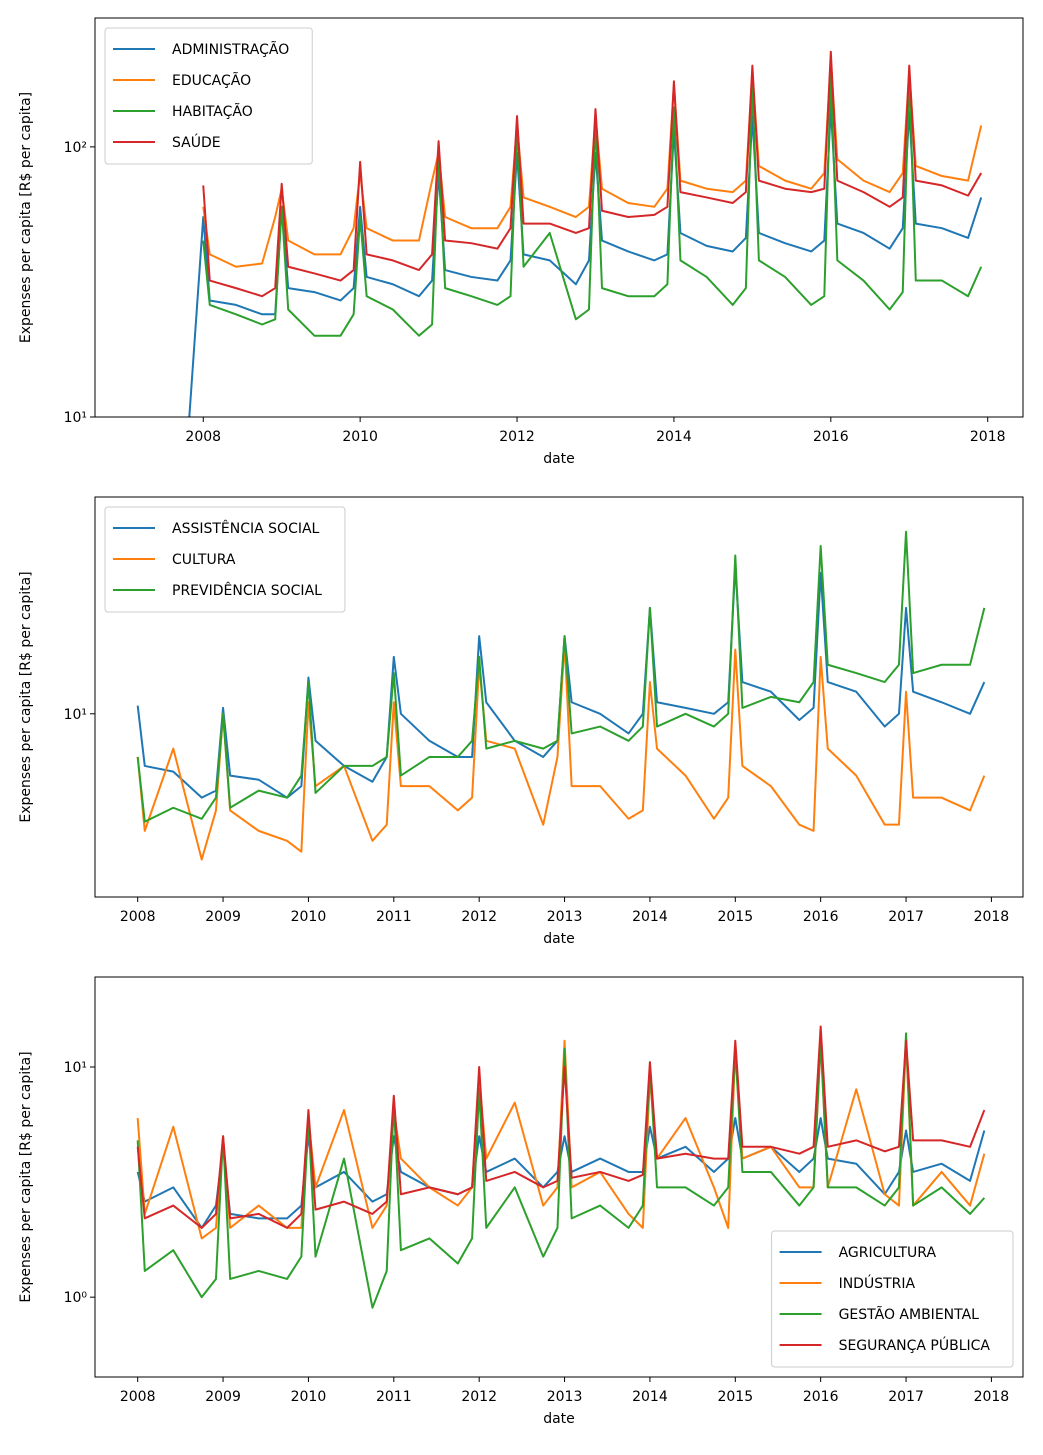 The width and height of the screenshot is (1043, 1455). Describe the element at coordinates (230, 49) in the screenshot. I see `legend-label: ADMINISTRAÇÃO` at that location.